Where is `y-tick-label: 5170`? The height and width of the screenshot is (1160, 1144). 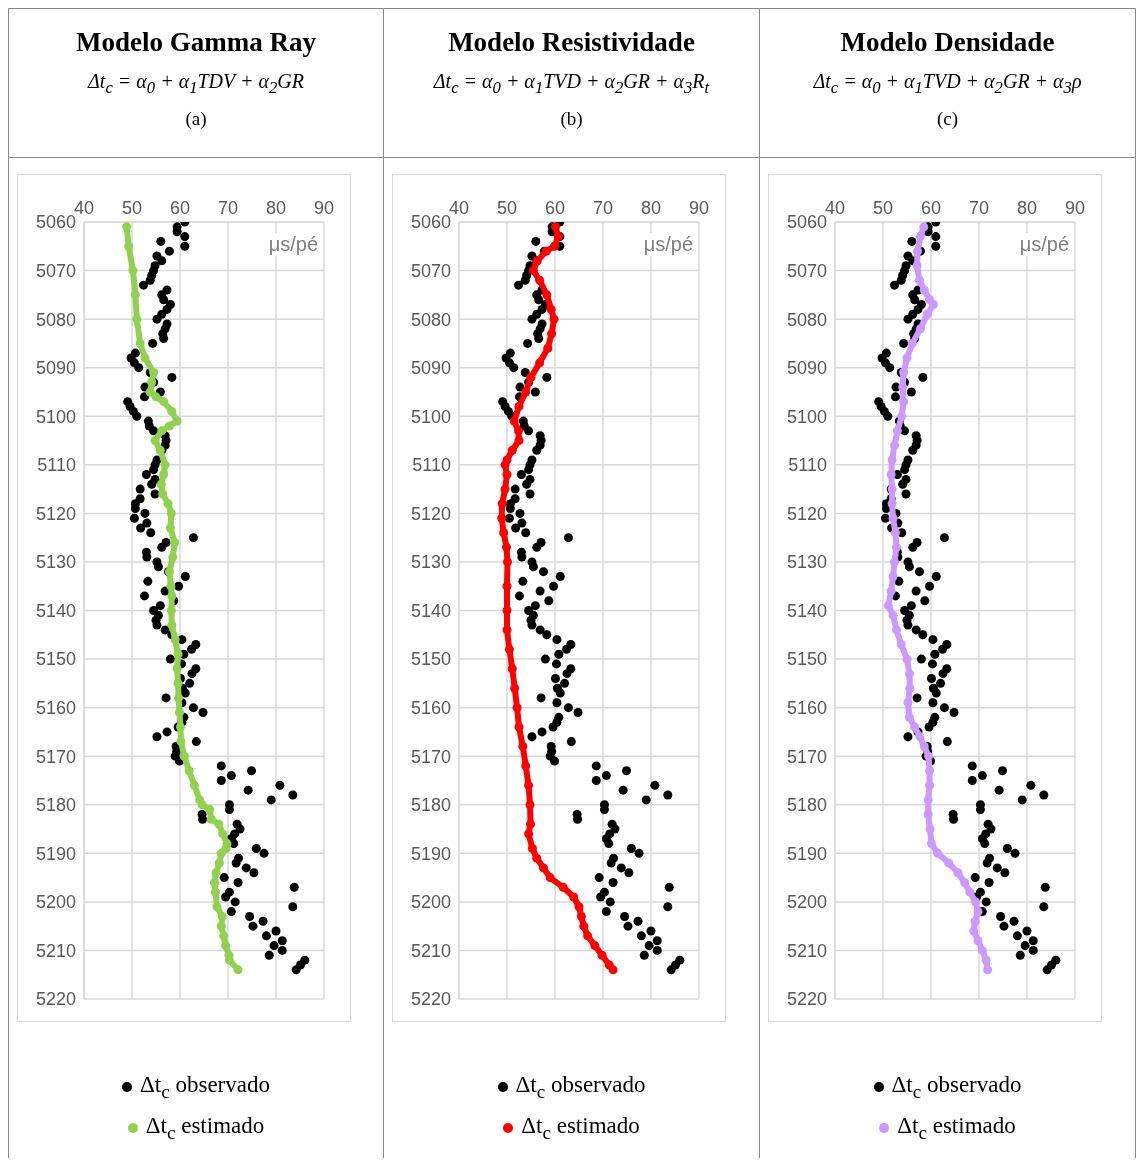 y-tick-label: 5170 is located at coordinates (430, 756).